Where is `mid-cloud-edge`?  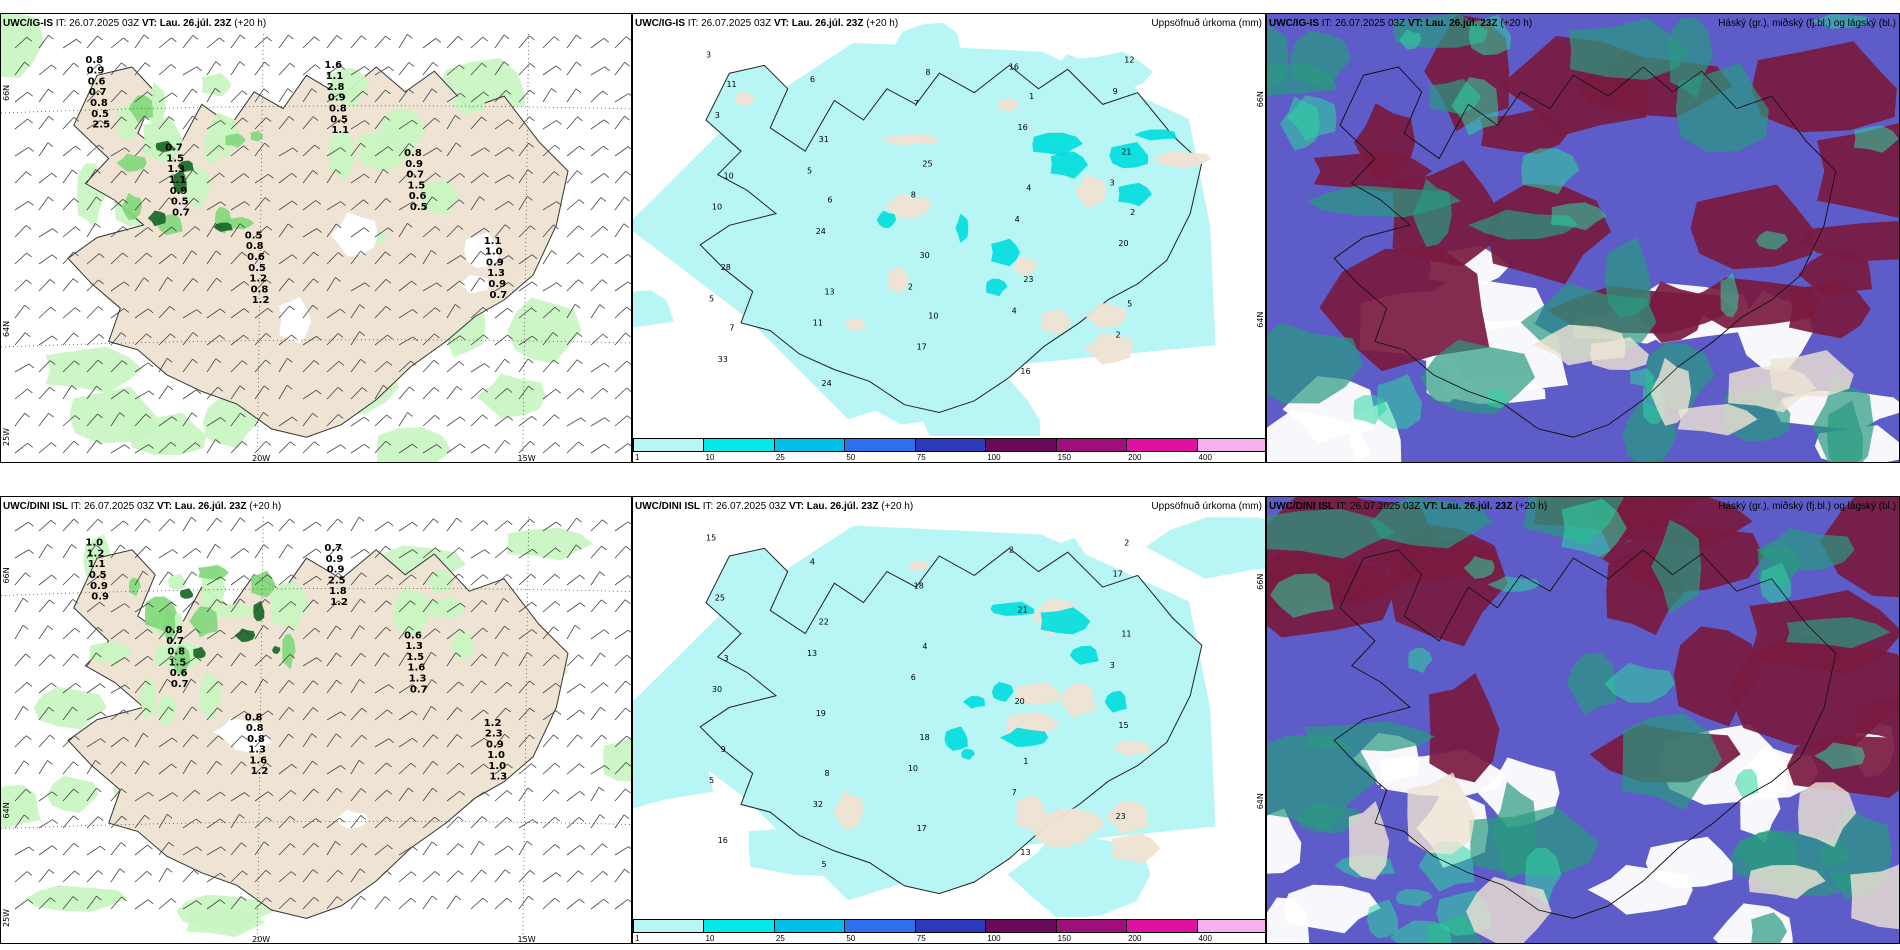 mid-cloud-edge is located at coordinates (1550, 171).